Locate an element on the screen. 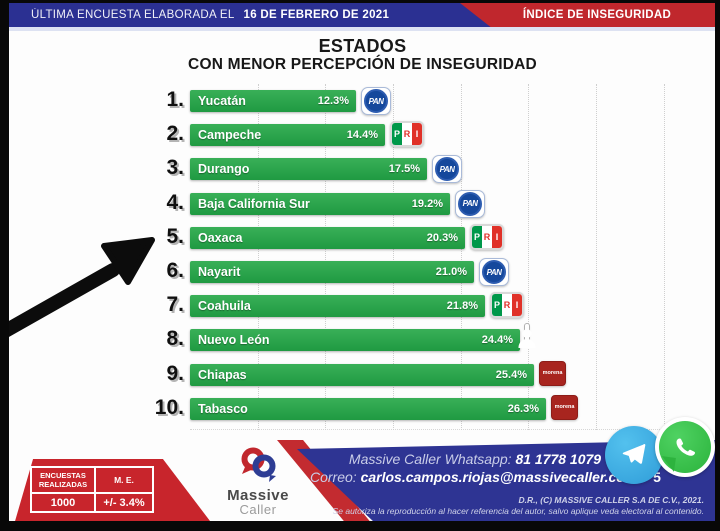  value-label: 26.3% is located at coordinates (523, 408).